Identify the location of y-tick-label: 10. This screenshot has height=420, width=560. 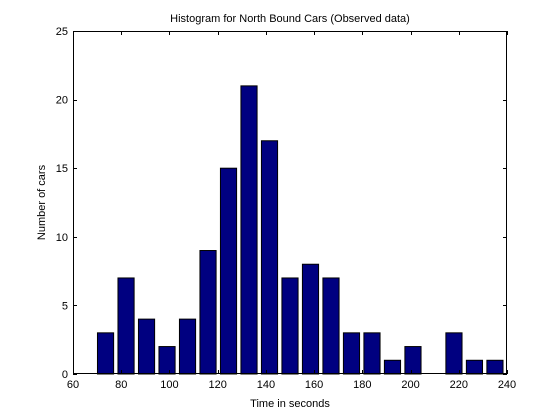
(62, 238).